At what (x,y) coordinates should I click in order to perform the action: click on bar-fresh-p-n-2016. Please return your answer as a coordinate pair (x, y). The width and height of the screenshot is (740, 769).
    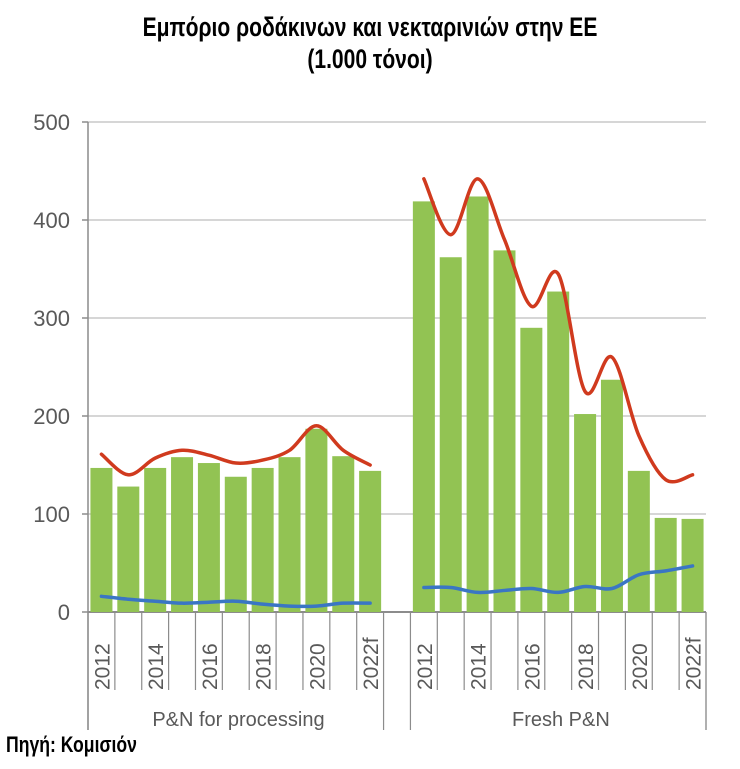
    Looking at the image, I should click on (531, 469).